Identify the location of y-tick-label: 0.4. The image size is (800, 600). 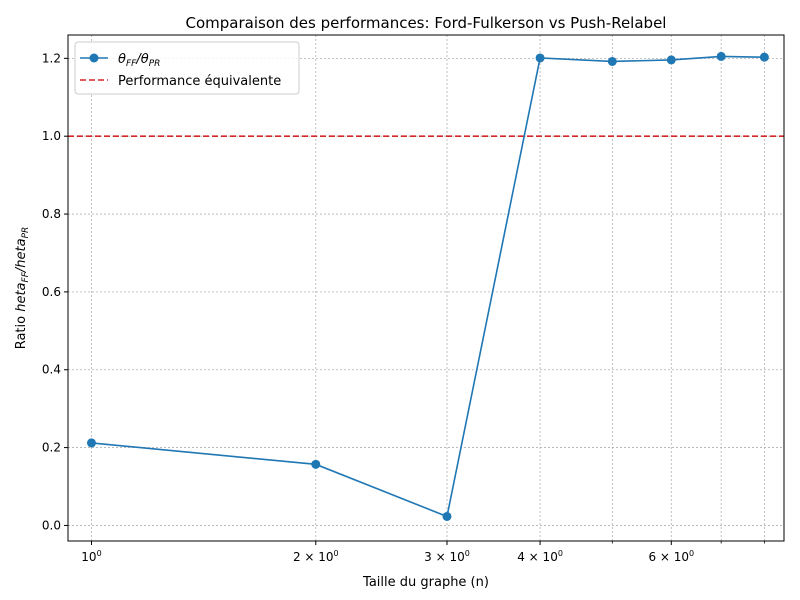
(51, 370).